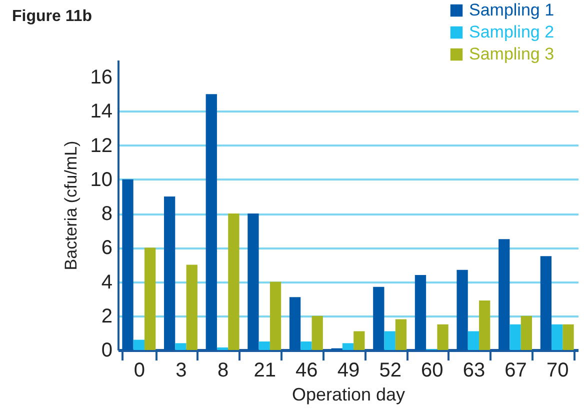 The height and width of the screenshot is (419, 584). What do you see at coordinates (101, 77) in the screenshot?
I see `y-tick-label: 16` at bounding box center [101, 77].